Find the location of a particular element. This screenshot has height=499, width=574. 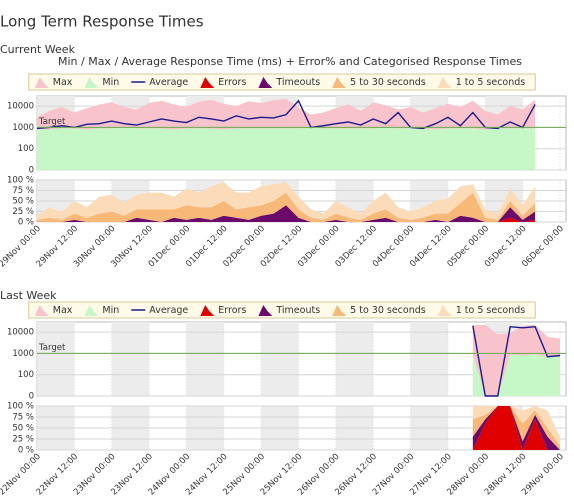

section-heading: Last Week is located at coordinates (28, 295).